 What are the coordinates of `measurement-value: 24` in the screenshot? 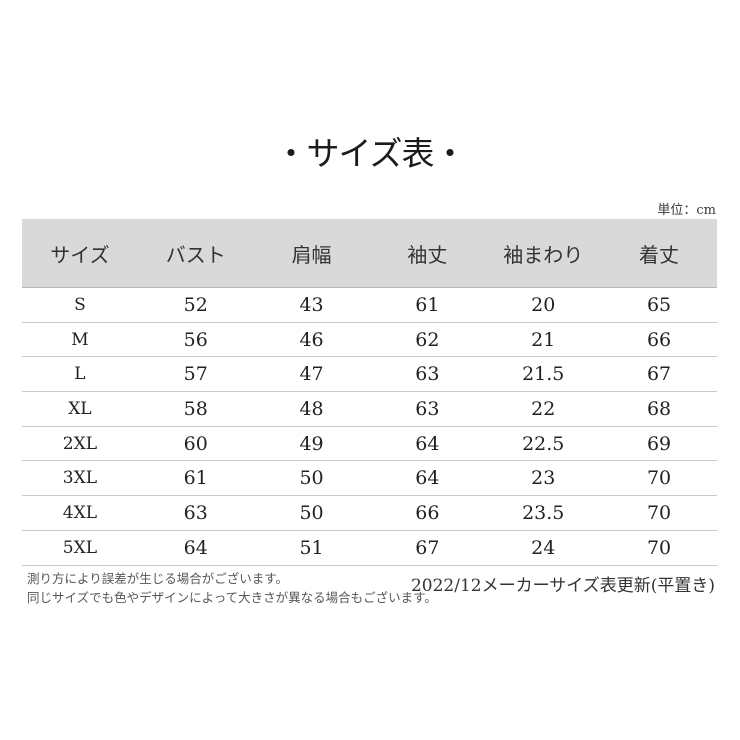 It's located at (543, 547).